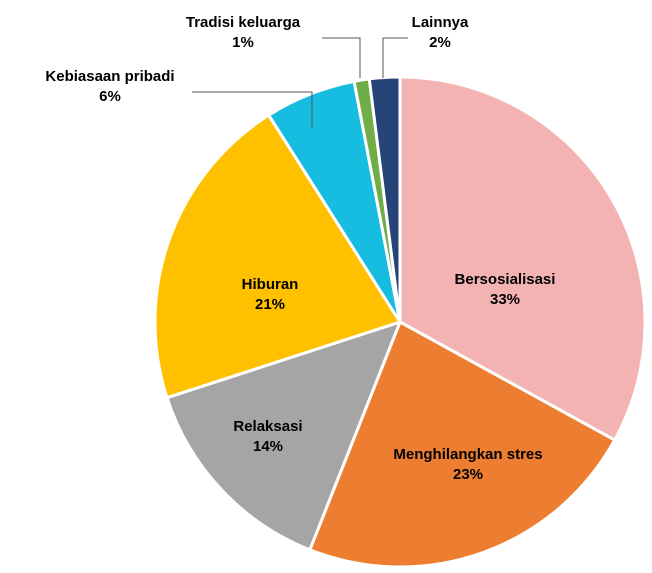 Image resolution: width=652 pixels, height=573 pixels. I want to click on slice-label: Menghilangkan stres, so click(467, 454).